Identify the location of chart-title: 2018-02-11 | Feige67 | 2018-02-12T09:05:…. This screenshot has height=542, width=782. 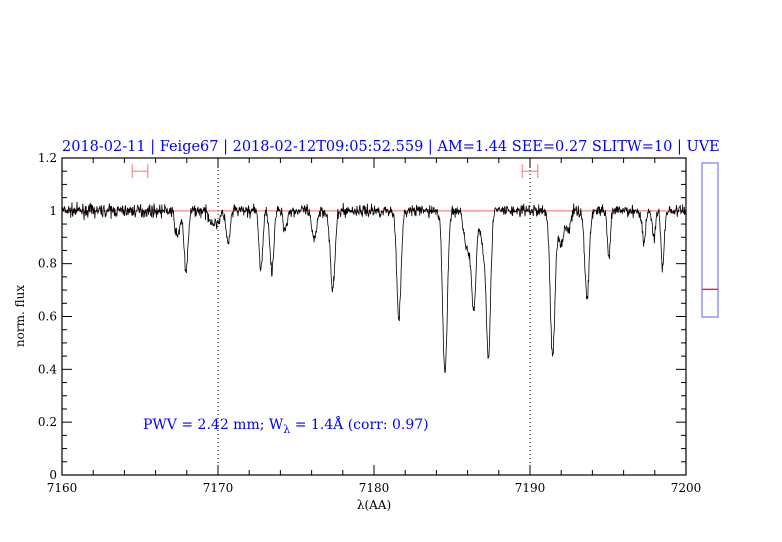
(391, 147).